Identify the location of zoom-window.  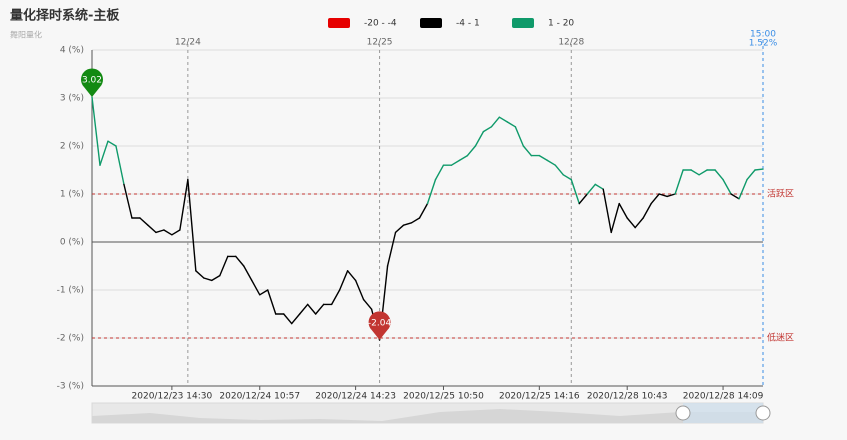
(723, 413).